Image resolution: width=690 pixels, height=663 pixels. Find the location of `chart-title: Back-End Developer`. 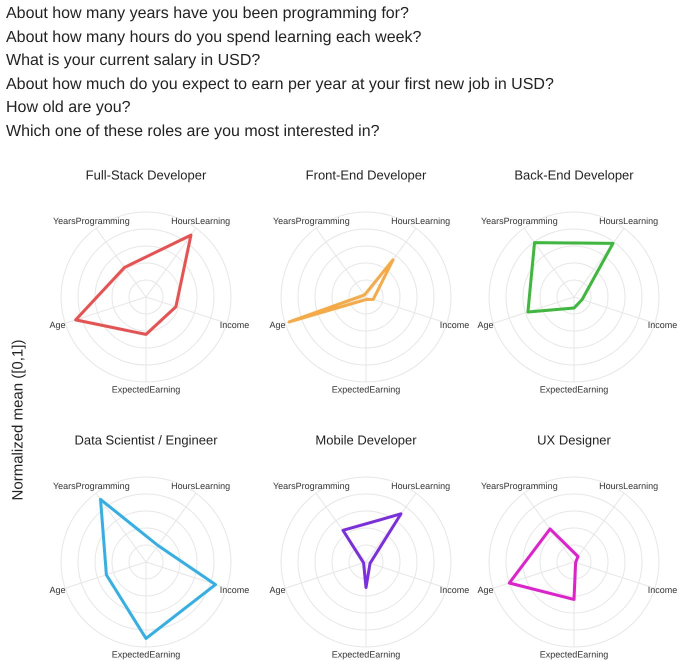

chart-title: Back-End Developer is located at coordinates (574, 175).